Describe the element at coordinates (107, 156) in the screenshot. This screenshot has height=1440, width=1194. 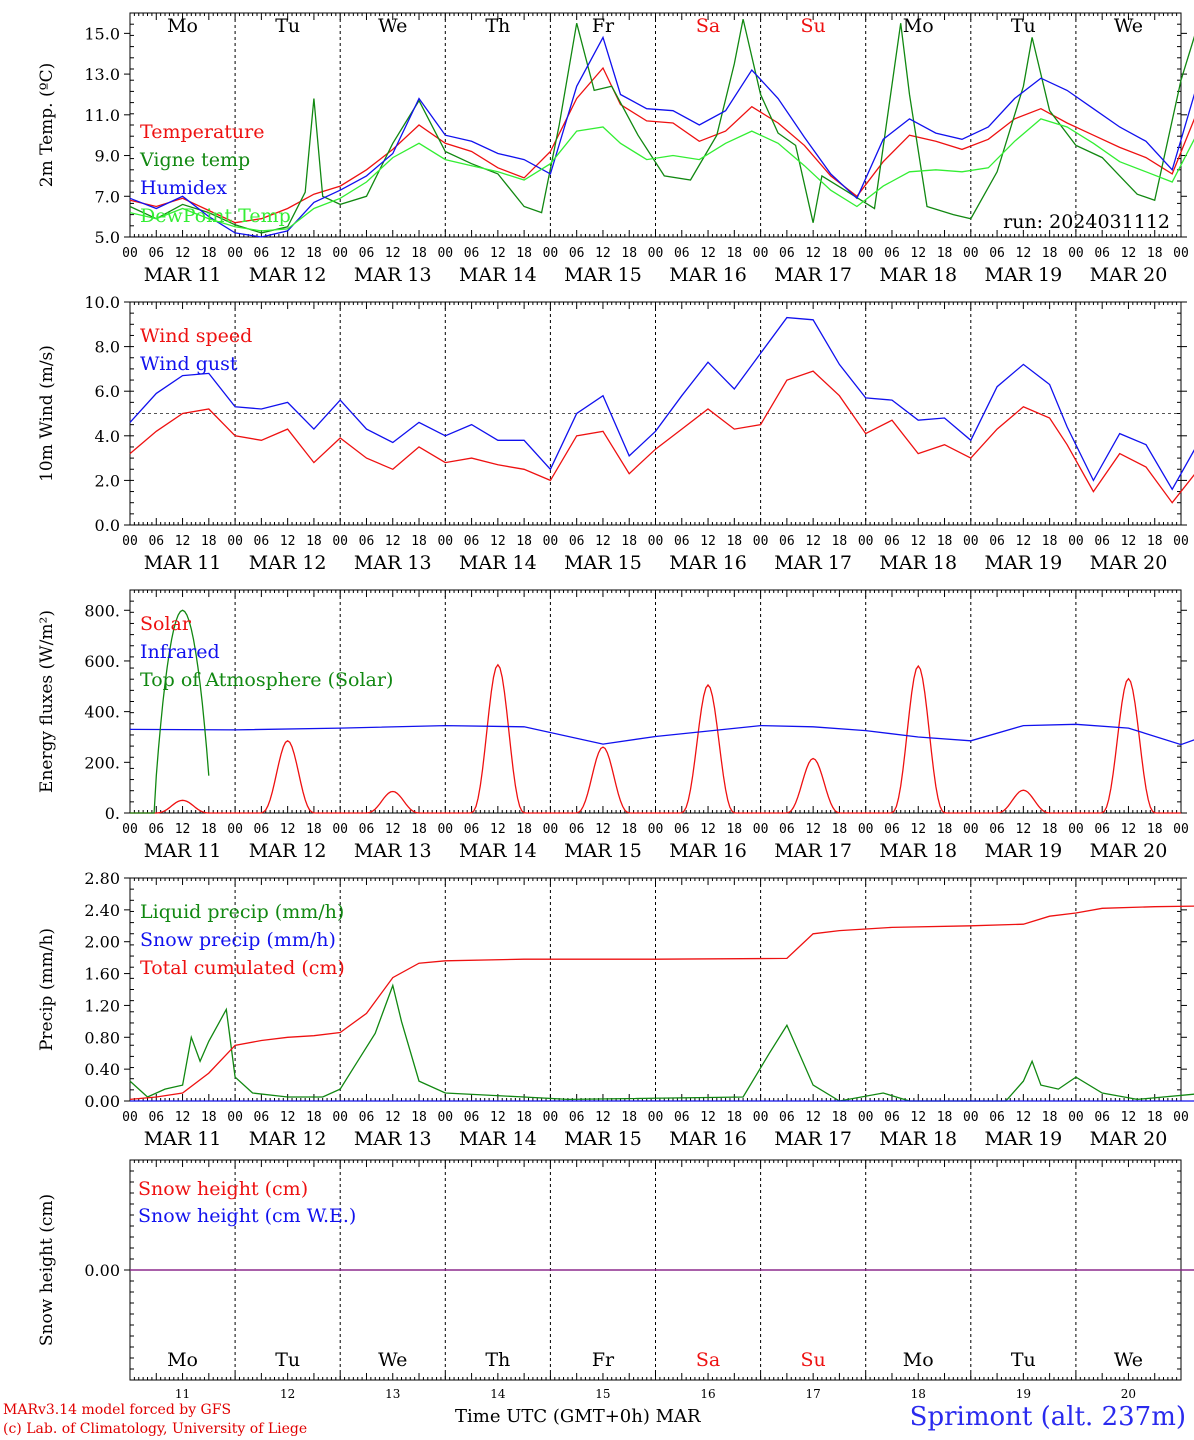
I see `y-tick-label: 9.0` at that location.